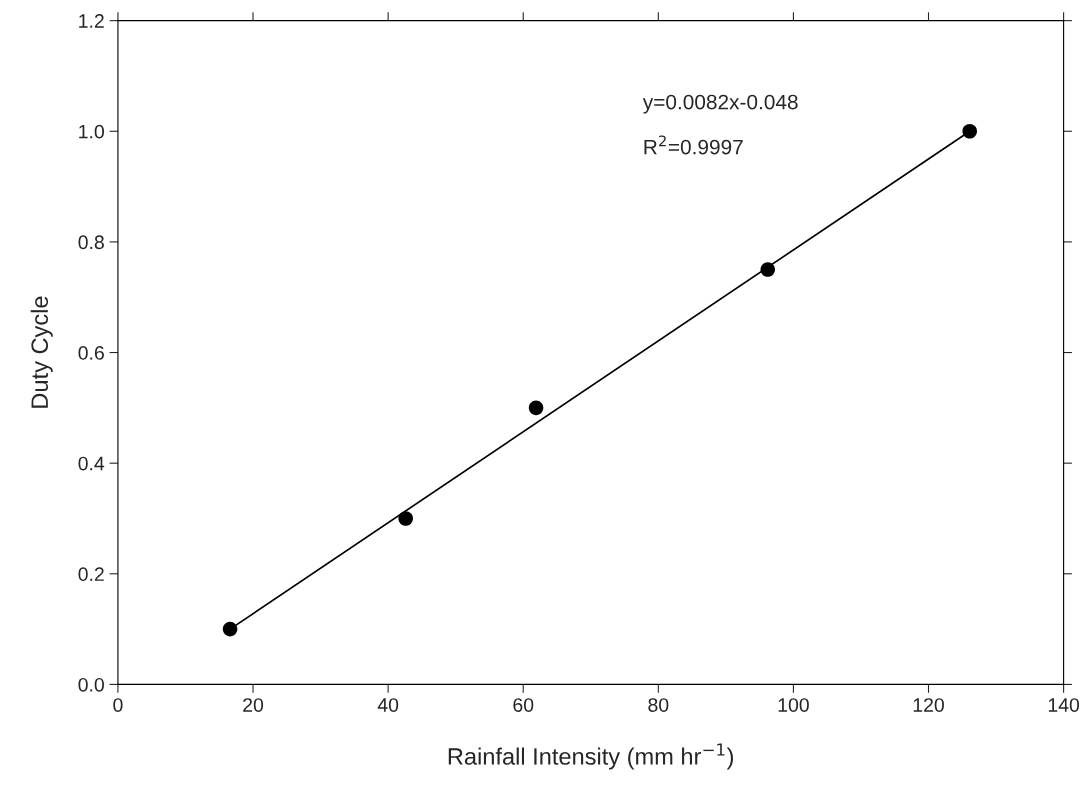 The width and height of the screenshot is (1092, 794). Describe the element at coordinates (658, 705) in the screenshot. I see `x-tick-label: 80` at that location.